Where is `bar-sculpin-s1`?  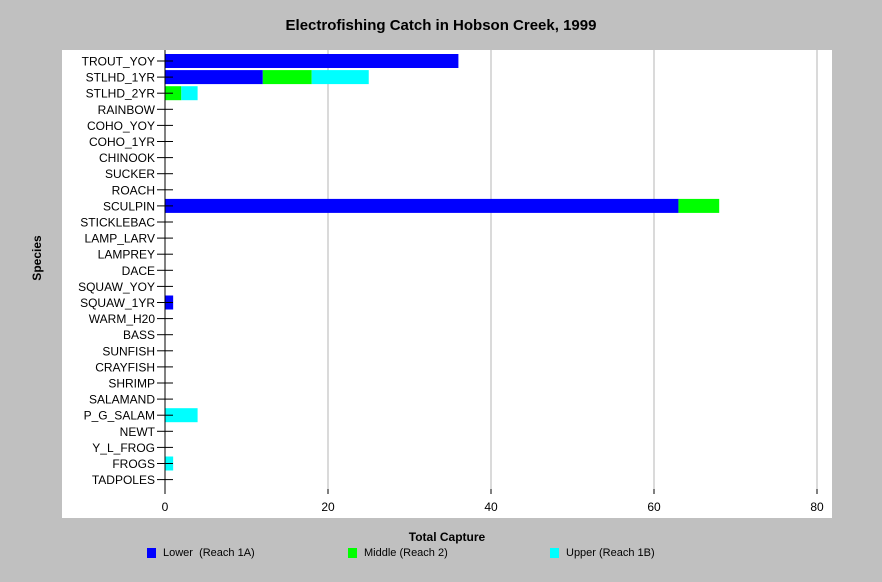 bar-sculpin-s1 is located at coordinates (698, 206).